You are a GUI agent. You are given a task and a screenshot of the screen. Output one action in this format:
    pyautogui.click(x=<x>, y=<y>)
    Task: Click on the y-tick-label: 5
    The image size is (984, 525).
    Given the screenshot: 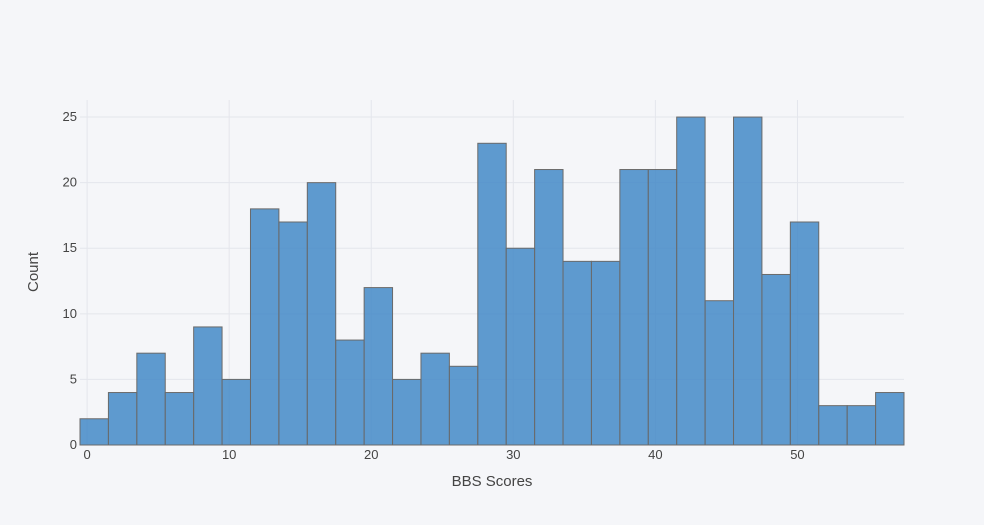 What is the action you would take?
    pyautogui.click(x=73, y=378)
    